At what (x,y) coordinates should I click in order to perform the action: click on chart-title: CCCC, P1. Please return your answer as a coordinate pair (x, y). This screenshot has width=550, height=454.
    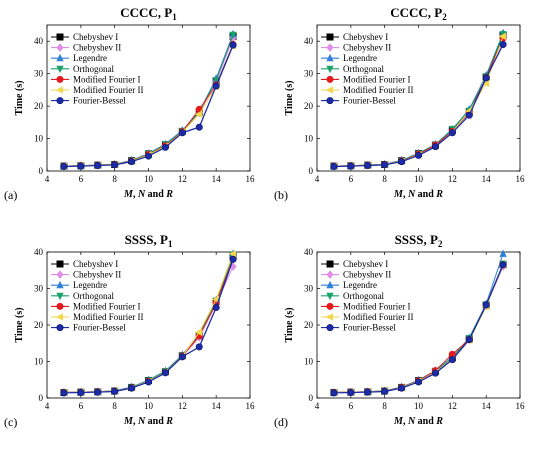
    Looking at the image, I should click on (148, 13).